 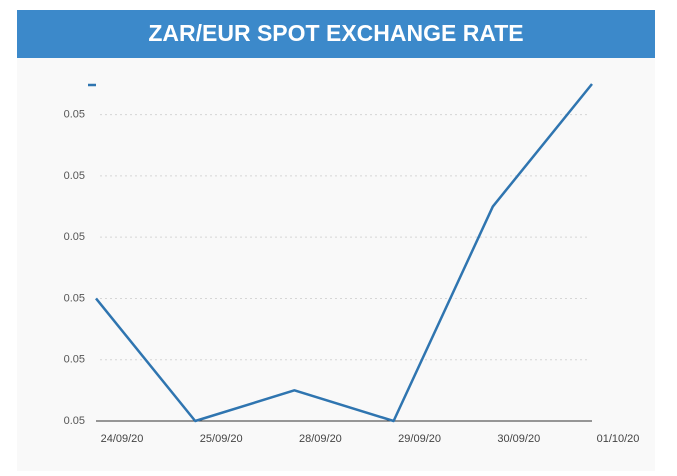 What do you see at coordinates (518, 439) in the screenshot?
I see `x-tick-label: 30/09/20` at bounding box center [518, 439].